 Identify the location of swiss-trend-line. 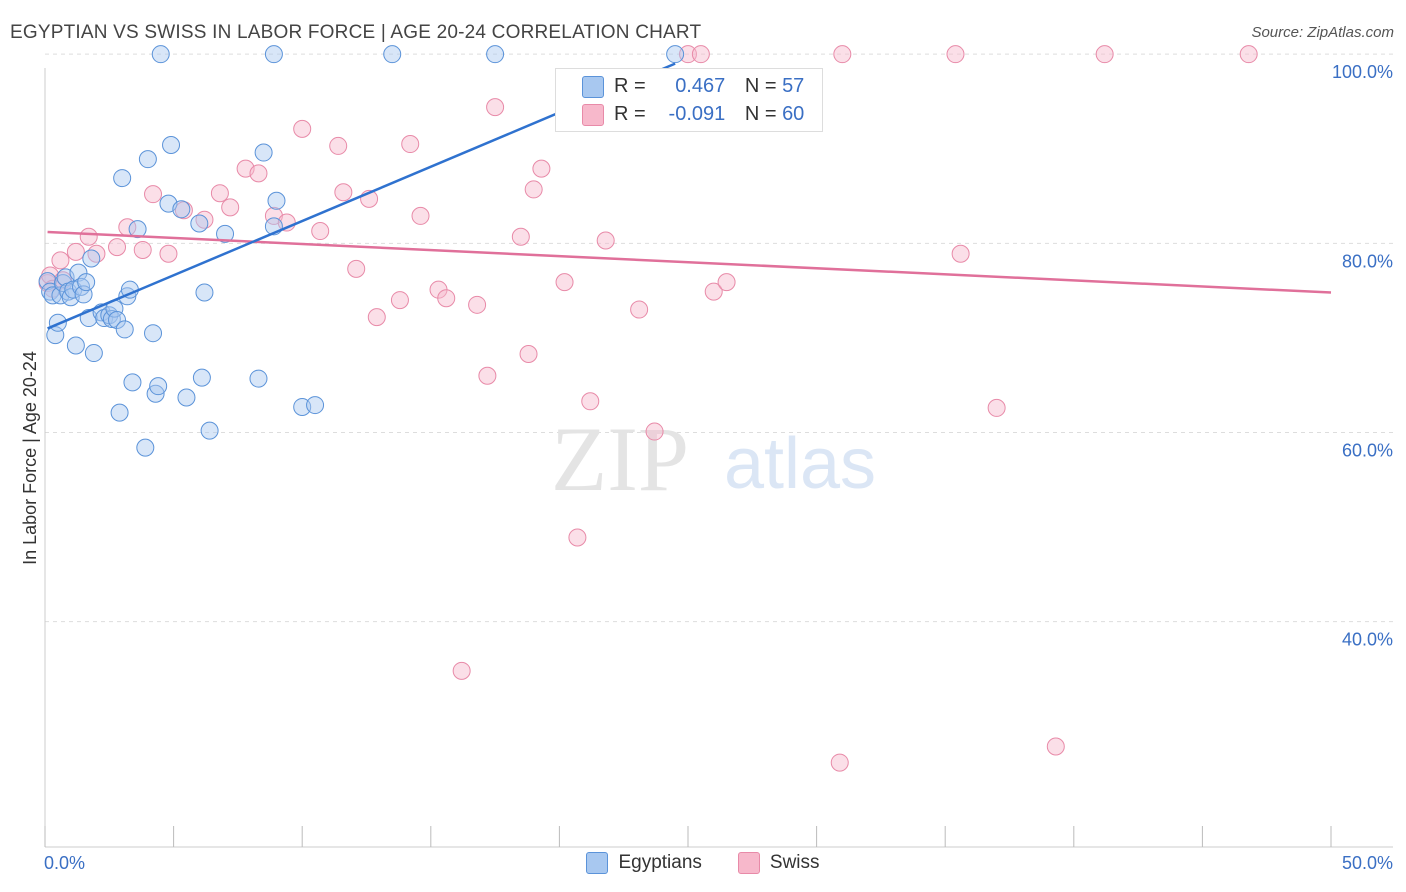
(689, 262).